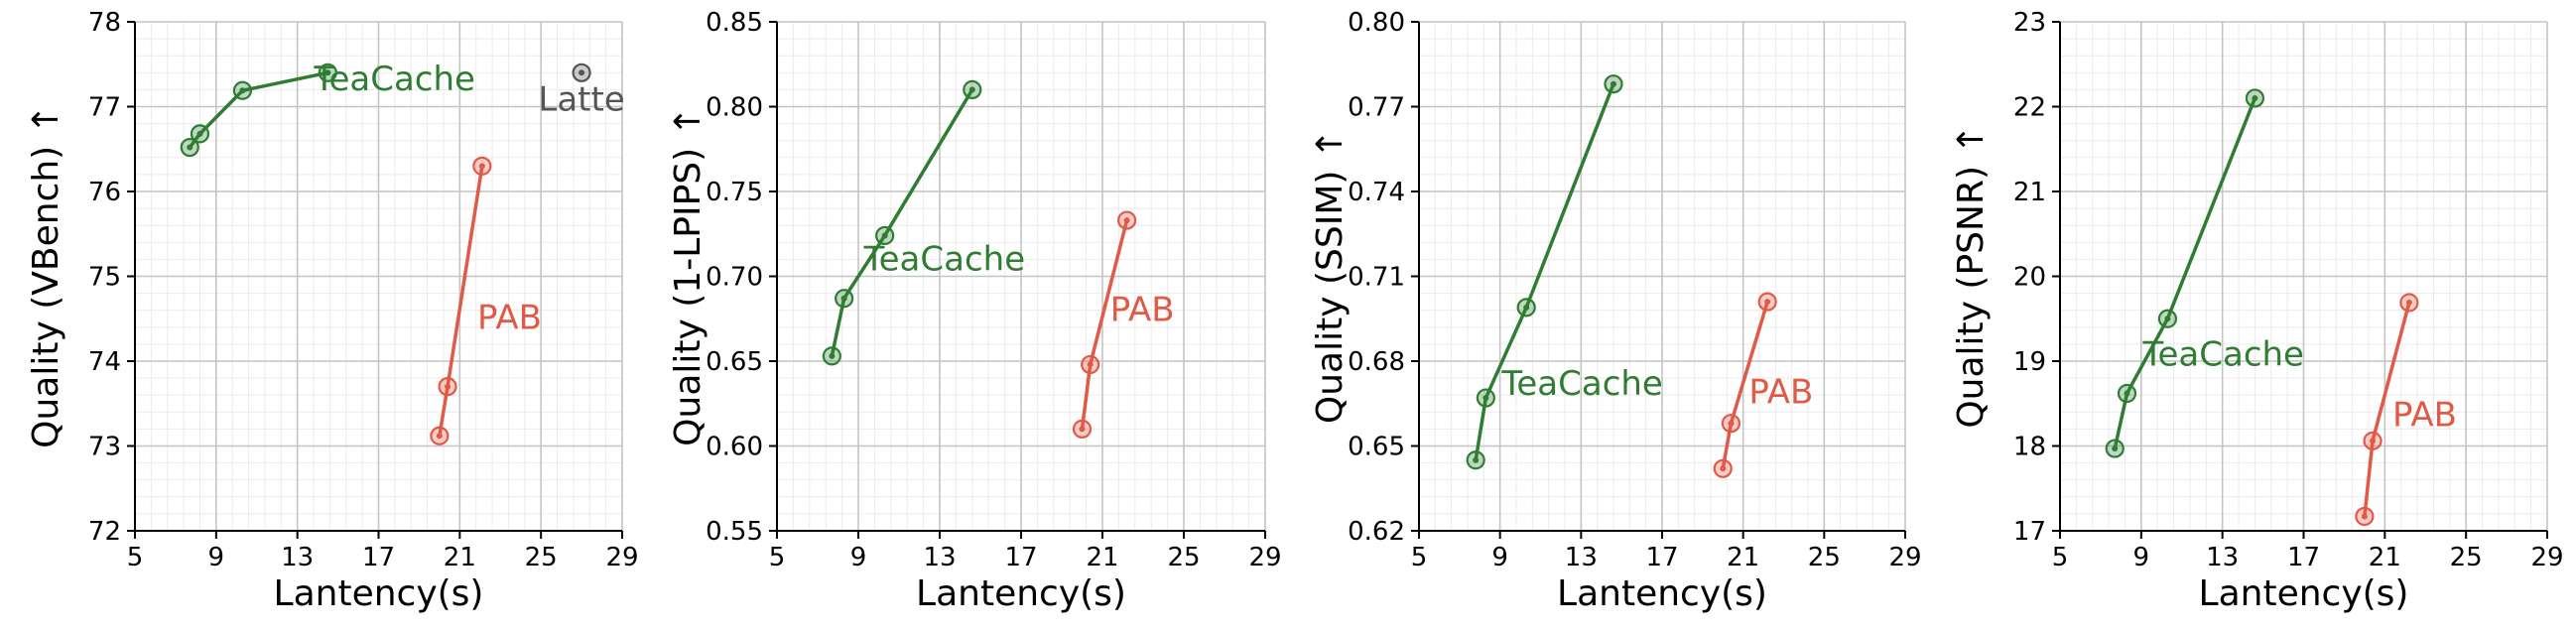  What do you see at coordinates (1376, 108) in the screenshot?
I see `y-tick-label: 0.77` at bounding box center [1376, 108].